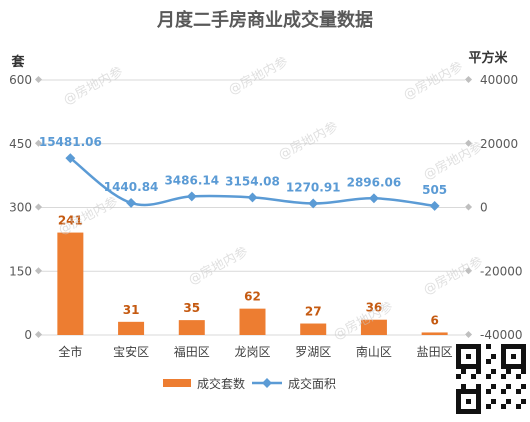 The height and width of the screenshot is (422, 530). I want to click on bar-value-label: 31, so click(131, 310).